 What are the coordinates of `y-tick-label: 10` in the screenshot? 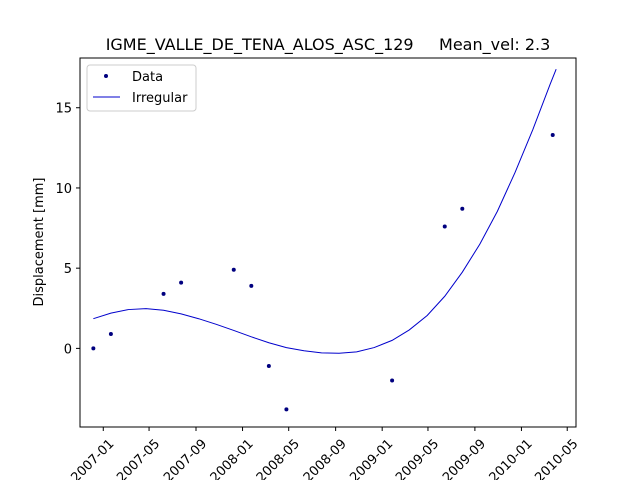 It's located at (63, 189).